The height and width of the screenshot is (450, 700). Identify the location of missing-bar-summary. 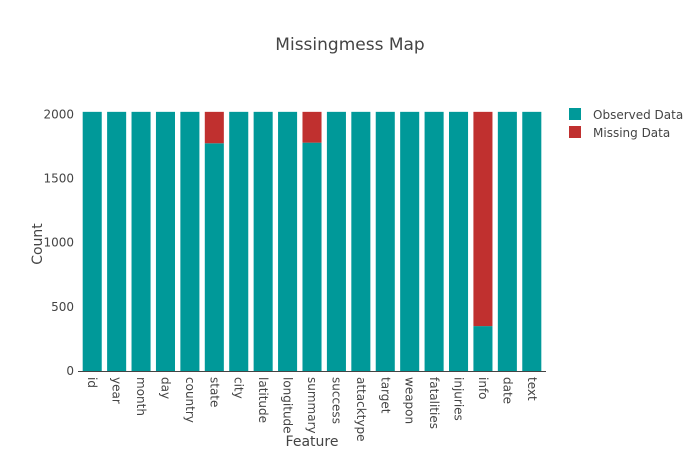
(312, 127).